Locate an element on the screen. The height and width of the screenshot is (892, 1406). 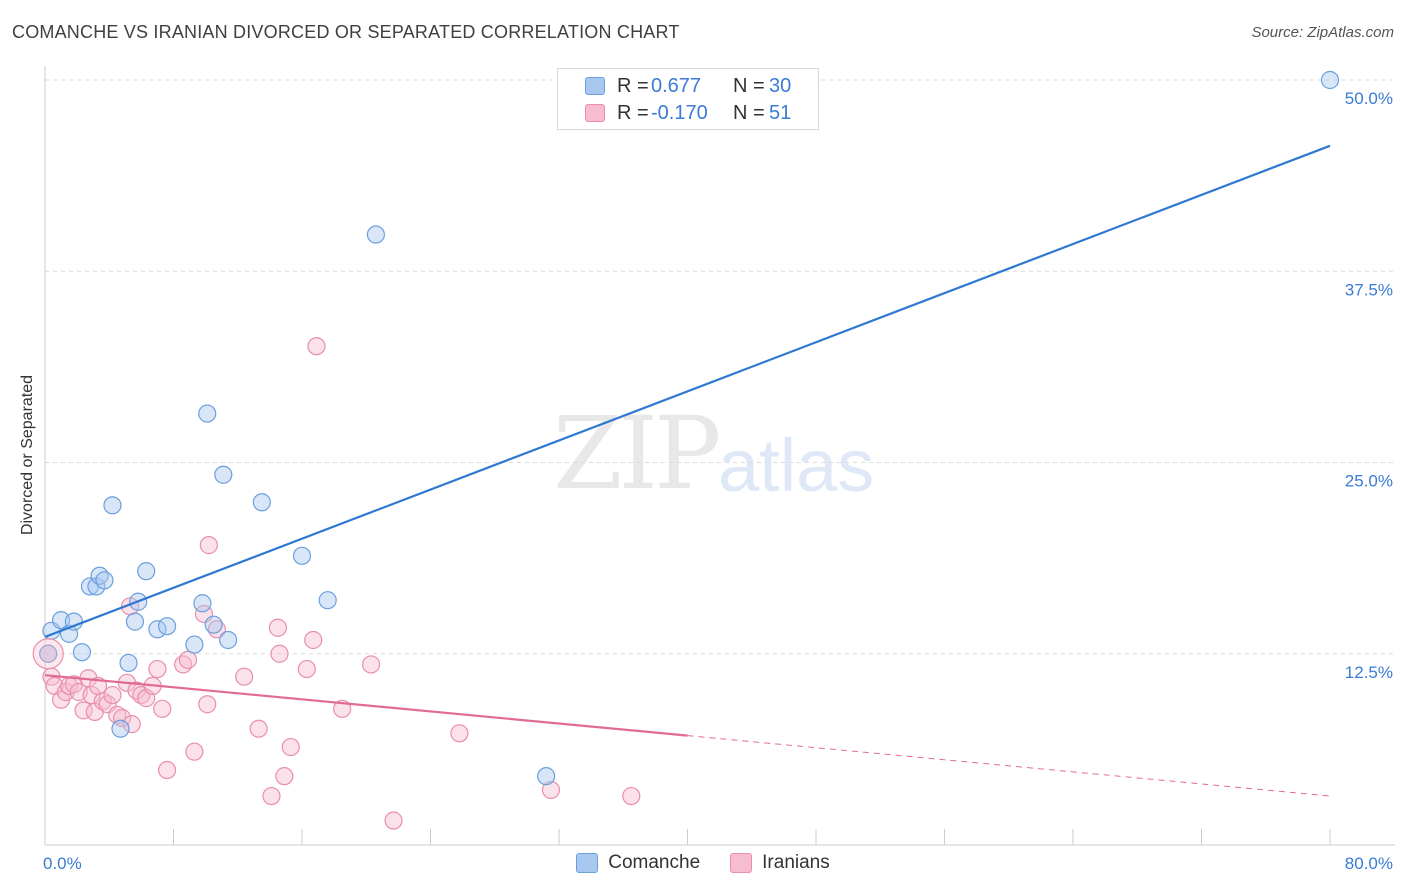
x-tick-label: 0.0% is located at coordinates (62, 863).